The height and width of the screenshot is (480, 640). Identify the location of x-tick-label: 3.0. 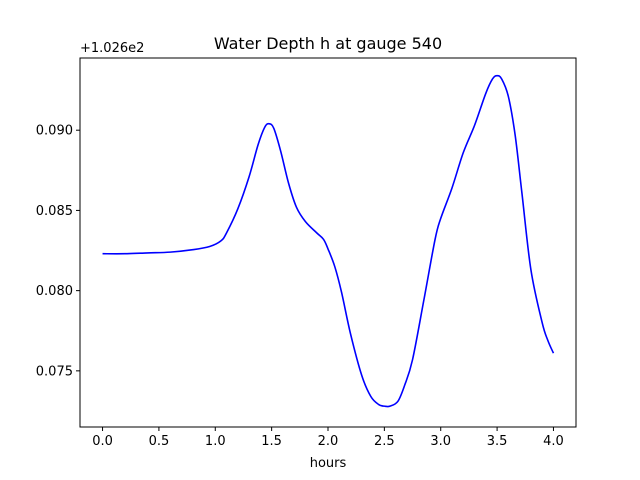
(440, 441).